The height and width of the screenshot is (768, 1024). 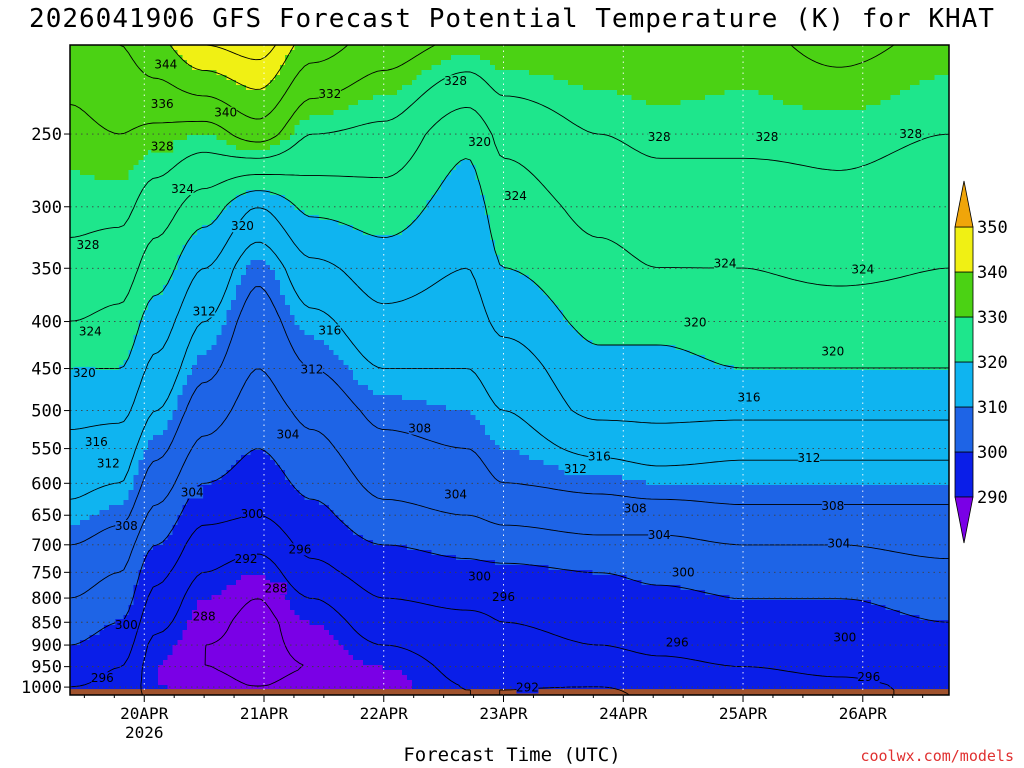 I want to click on y-tick-label: 1000, so click(x=41, y=688).